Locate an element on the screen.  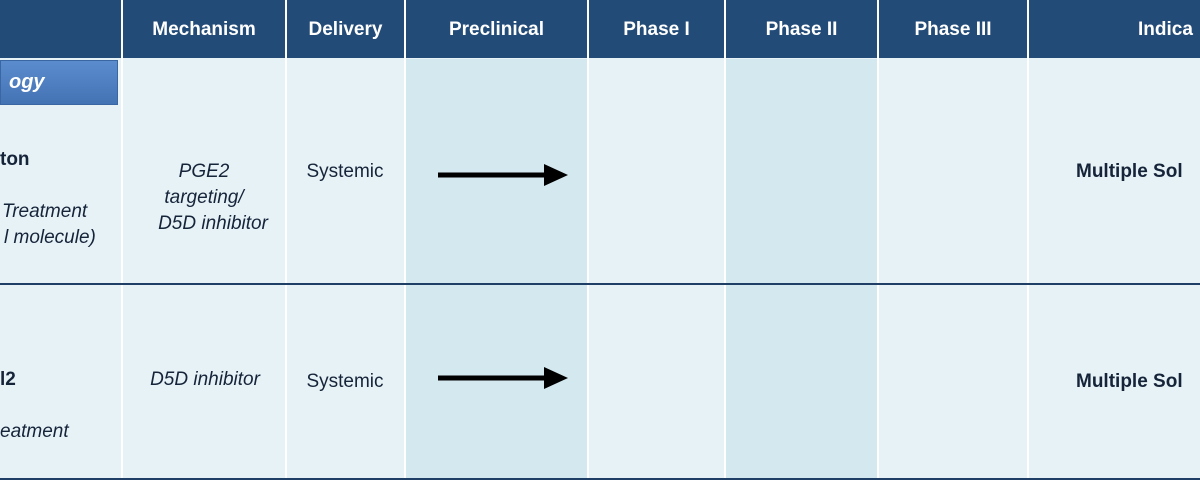
header-cell: Indica is located at coordinates (1165, 29).